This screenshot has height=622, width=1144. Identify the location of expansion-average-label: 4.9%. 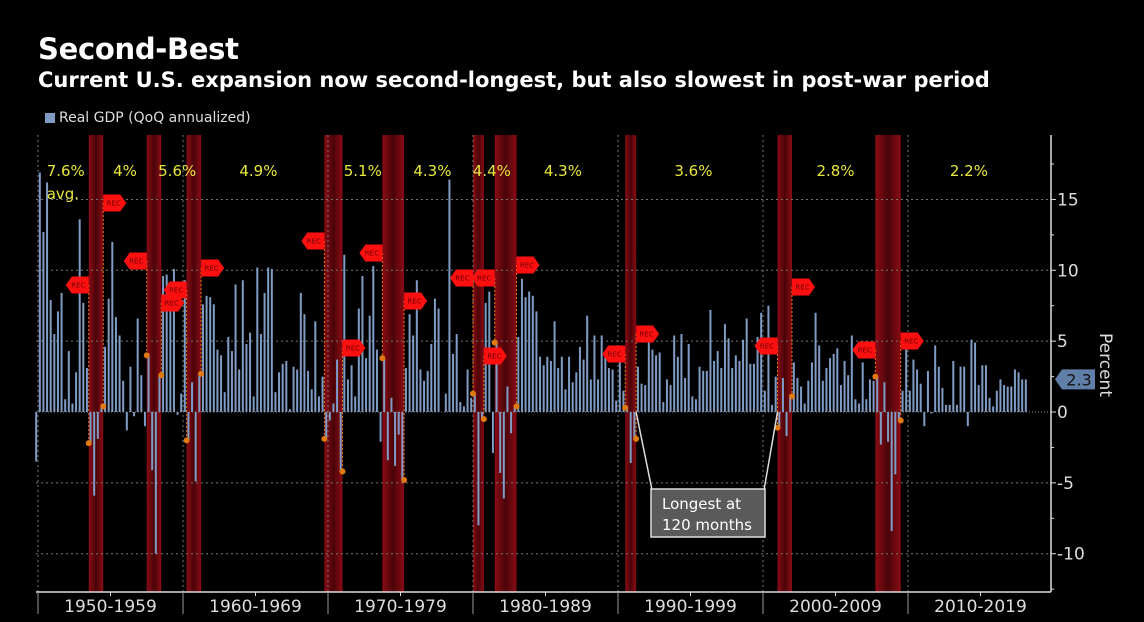
(258, 171).